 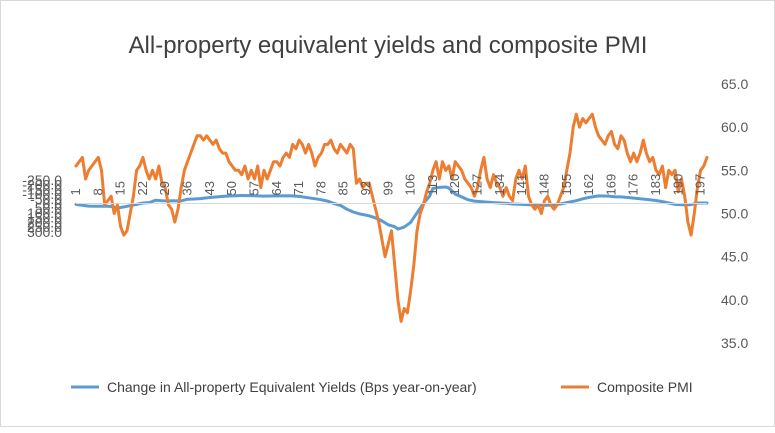 I want to click on left-tick-label: 50.0, so click(x=48, y=208).